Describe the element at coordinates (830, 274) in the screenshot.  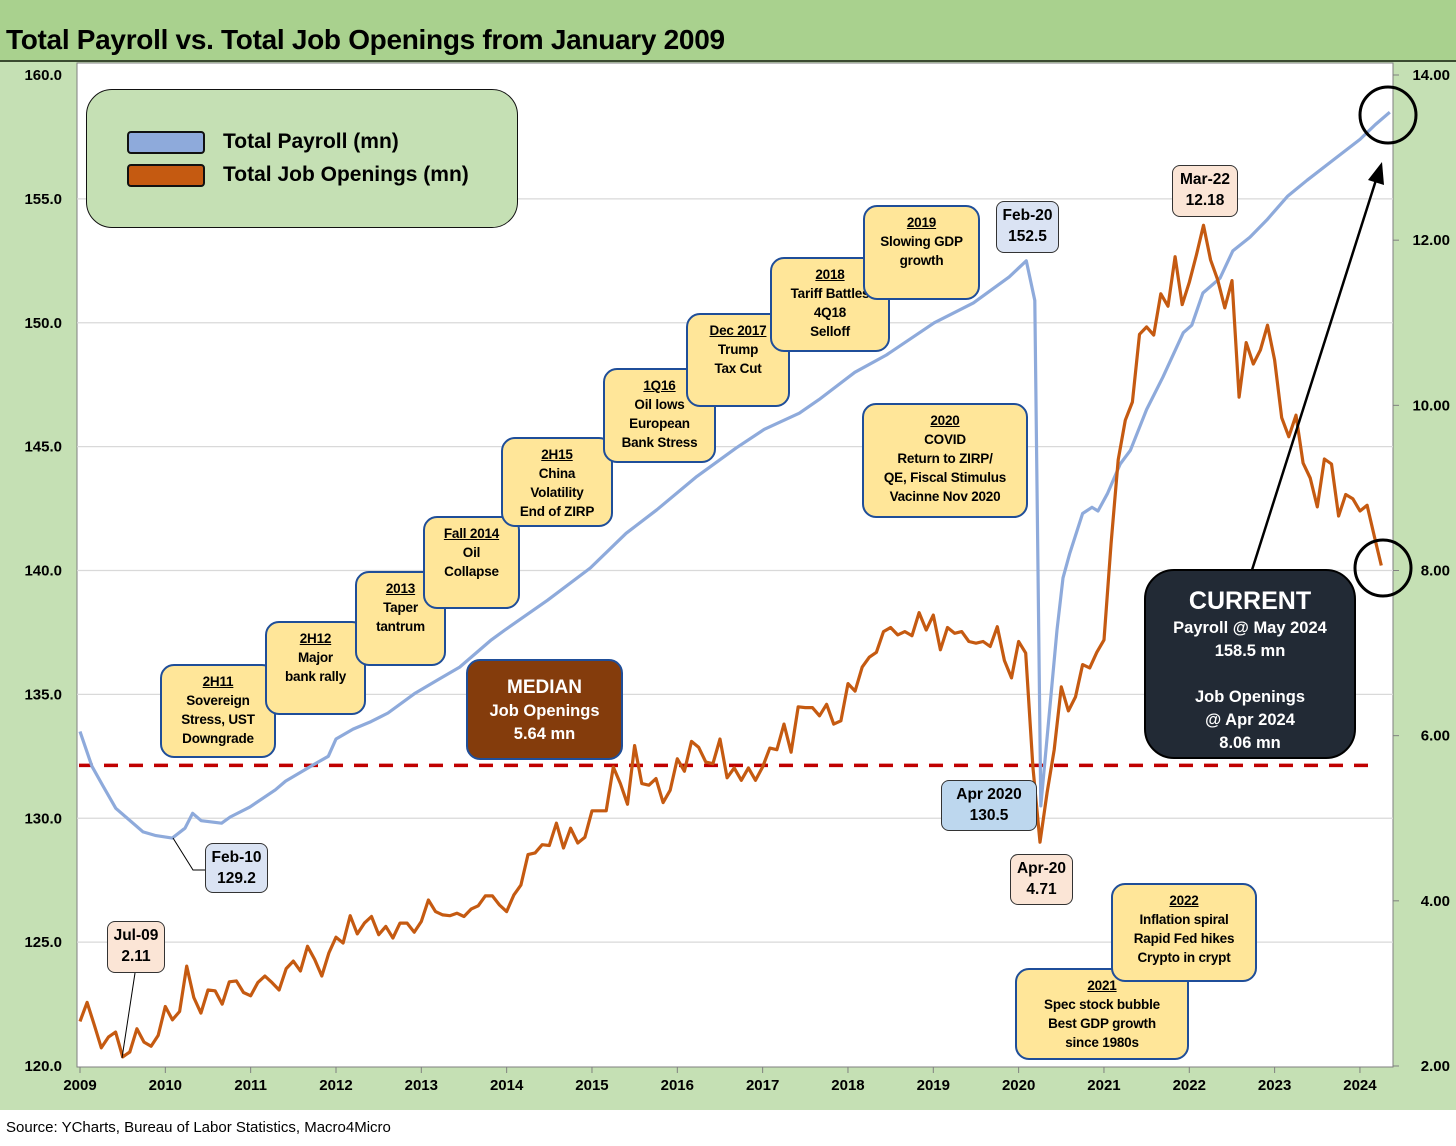
I see `annotation-title: 2018` at that location.